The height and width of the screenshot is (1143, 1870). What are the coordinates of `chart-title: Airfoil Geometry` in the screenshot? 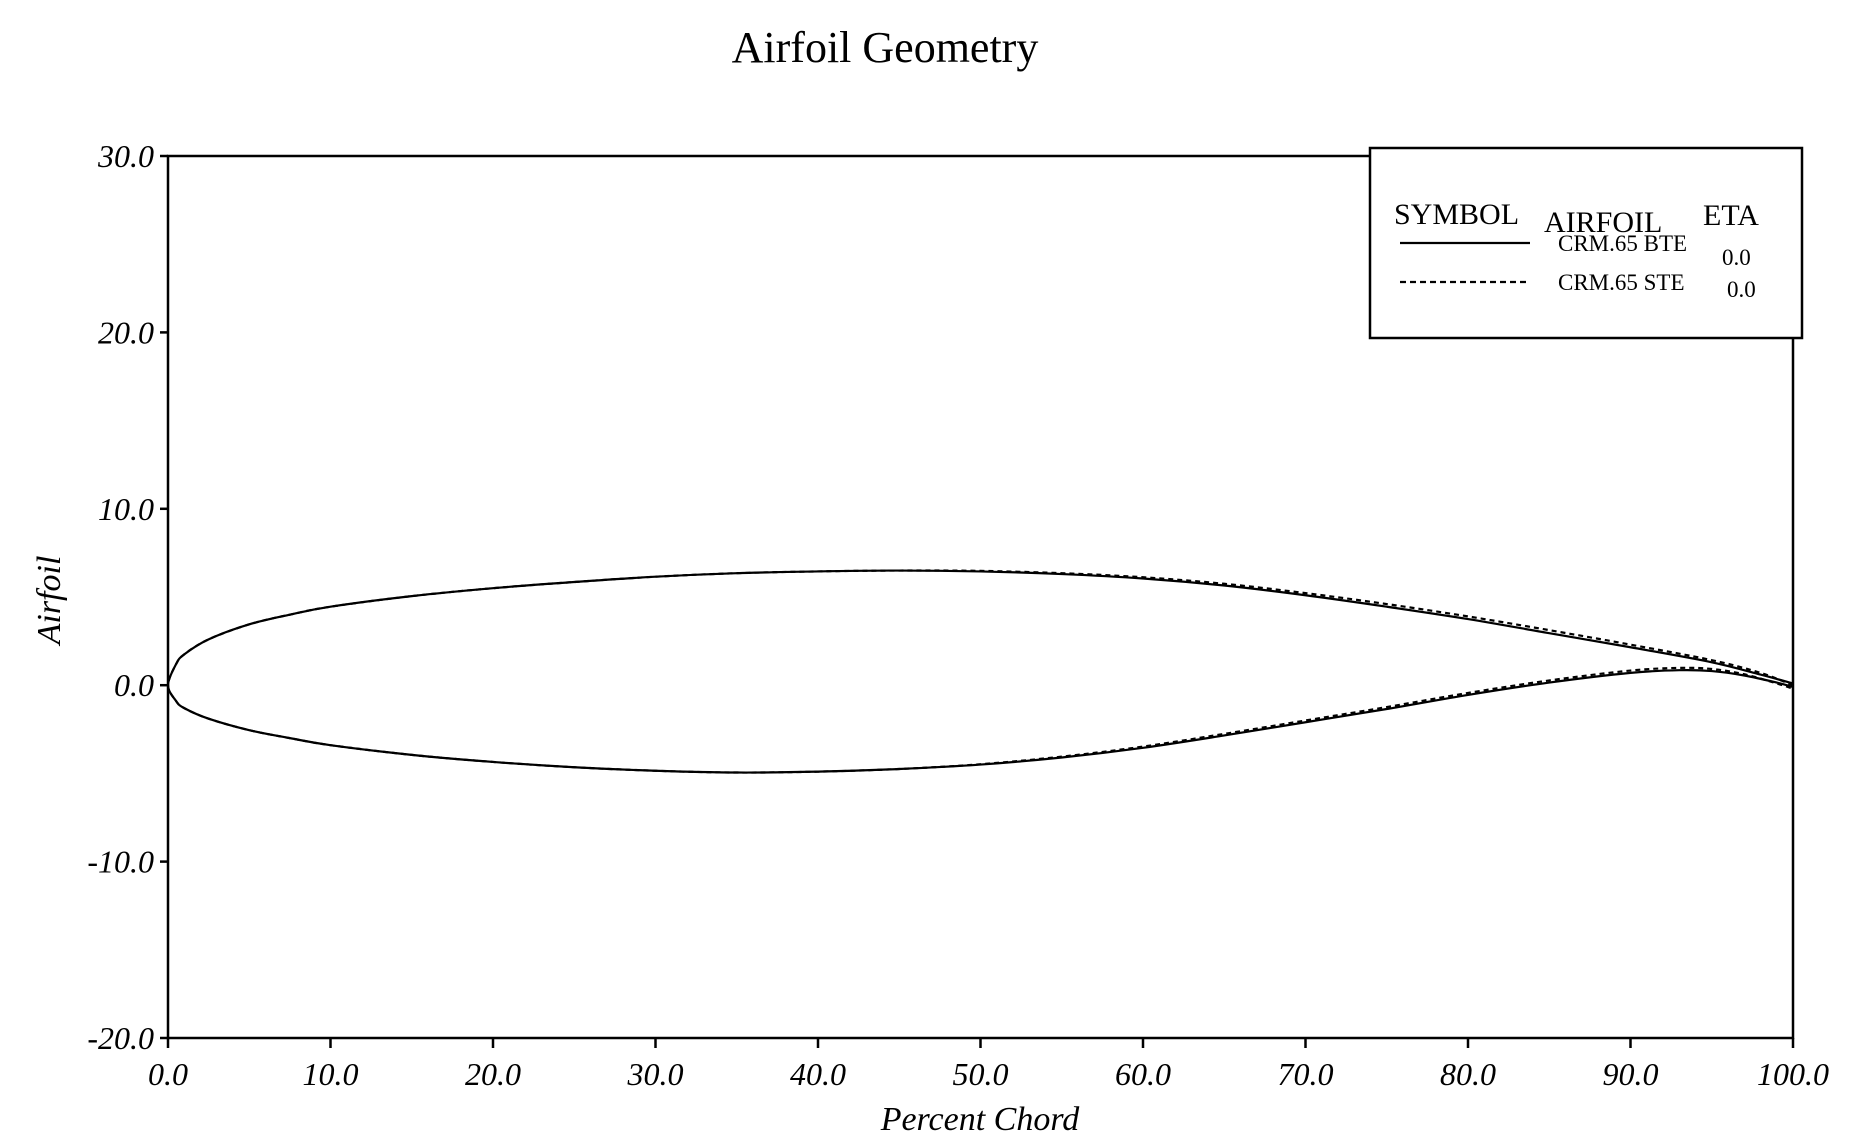 It's located at (885, 47).